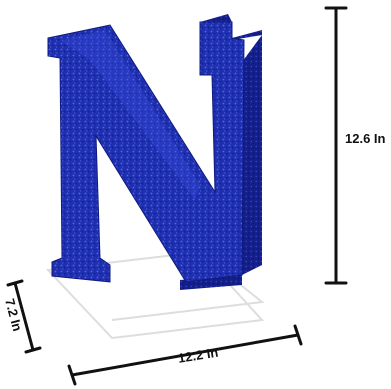  What do you see at coordinates (13, 315) in the screenshot?
I see `depth-label: 7.2 In` at bounding box center [13, 315].